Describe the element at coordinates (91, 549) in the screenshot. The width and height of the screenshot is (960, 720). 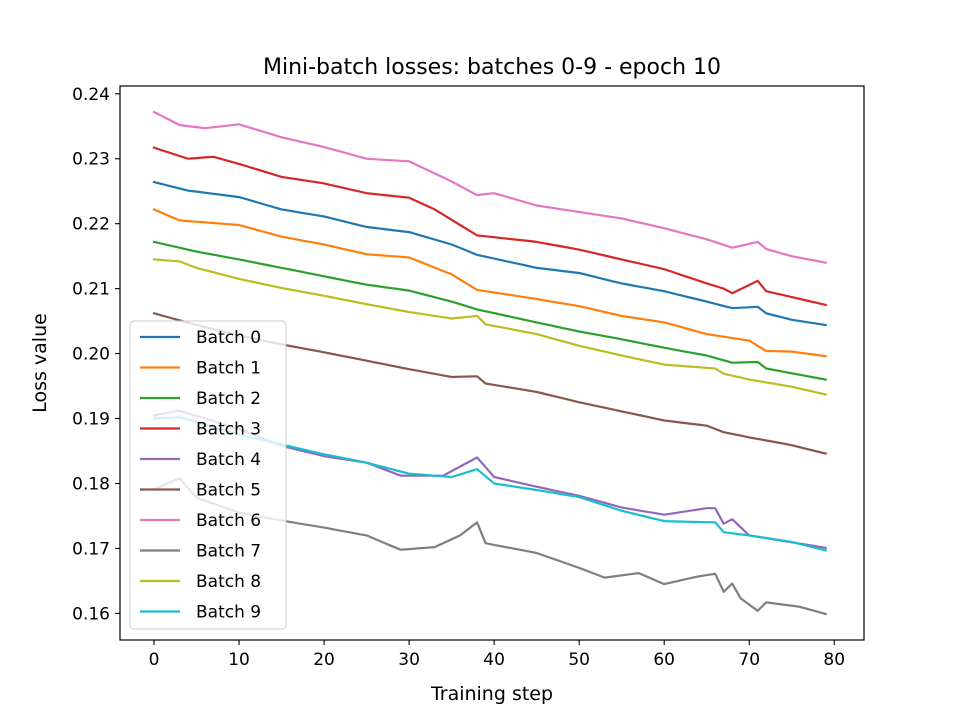
I see `y-tick-label: 0.17` at that location.